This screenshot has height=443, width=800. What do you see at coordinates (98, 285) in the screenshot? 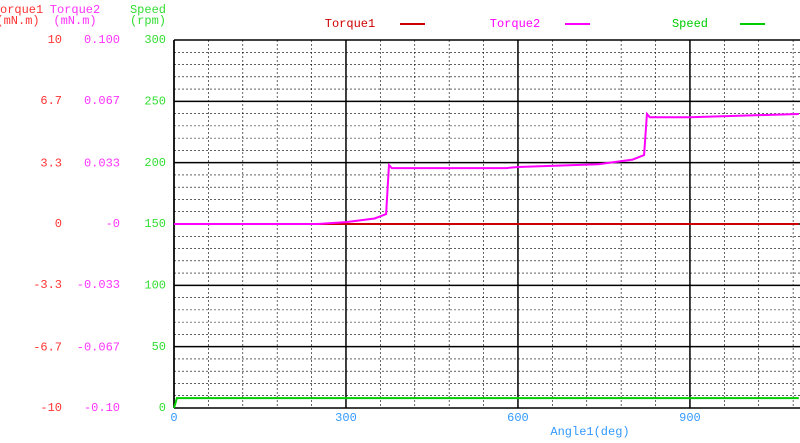
I see `y-tick-label: -0.033` at bounding box center [98, 285].